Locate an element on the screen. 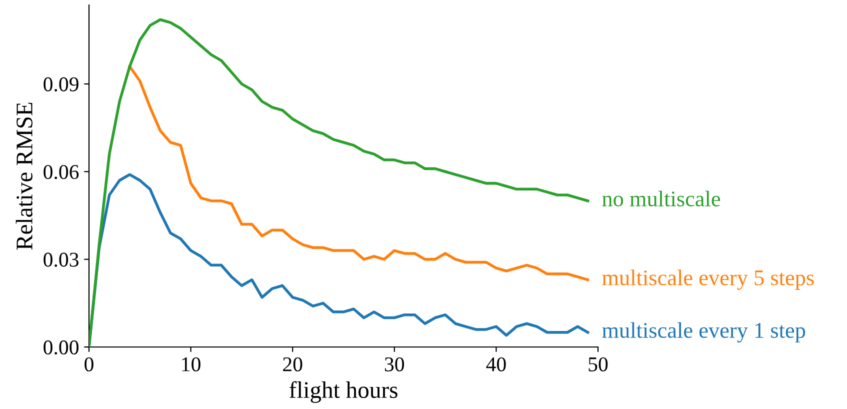 The width and height of the screenshot is (847, 409). y-tick-label: 0.03 is located at coordinates (61, 259).